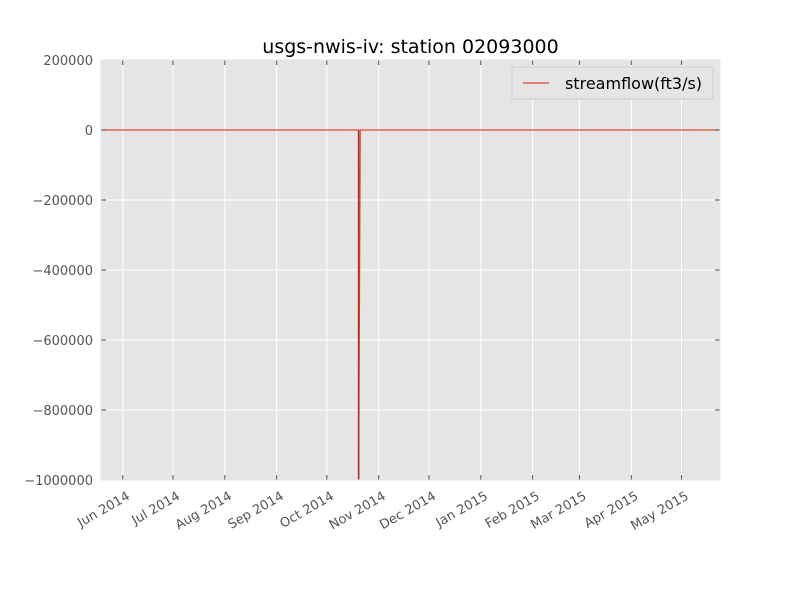 The image size is (800, 600). I want to click on chart-title: usgs-nwis-iv: station 02093000, so click(410, 47).